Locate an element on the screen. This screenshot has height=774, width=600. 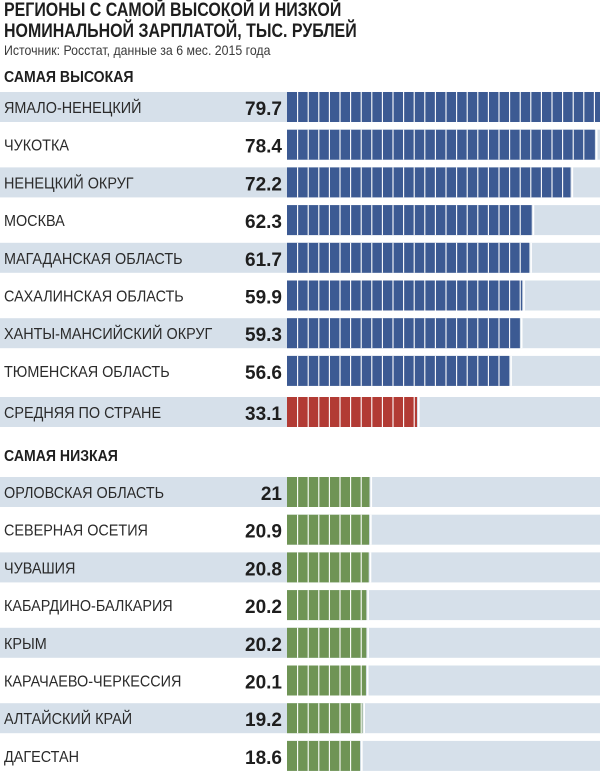
value-label-орловская-область: 21 is located at coordinates (272, 494).